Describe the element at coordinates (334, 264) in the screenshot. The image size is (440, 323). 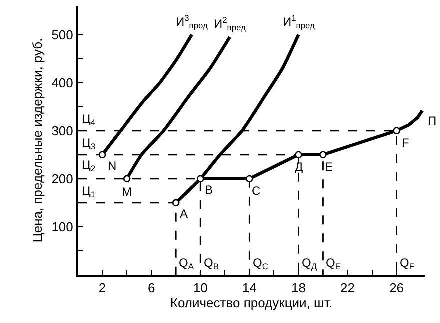
I see `annotation: Q$_{E}$` at that location.